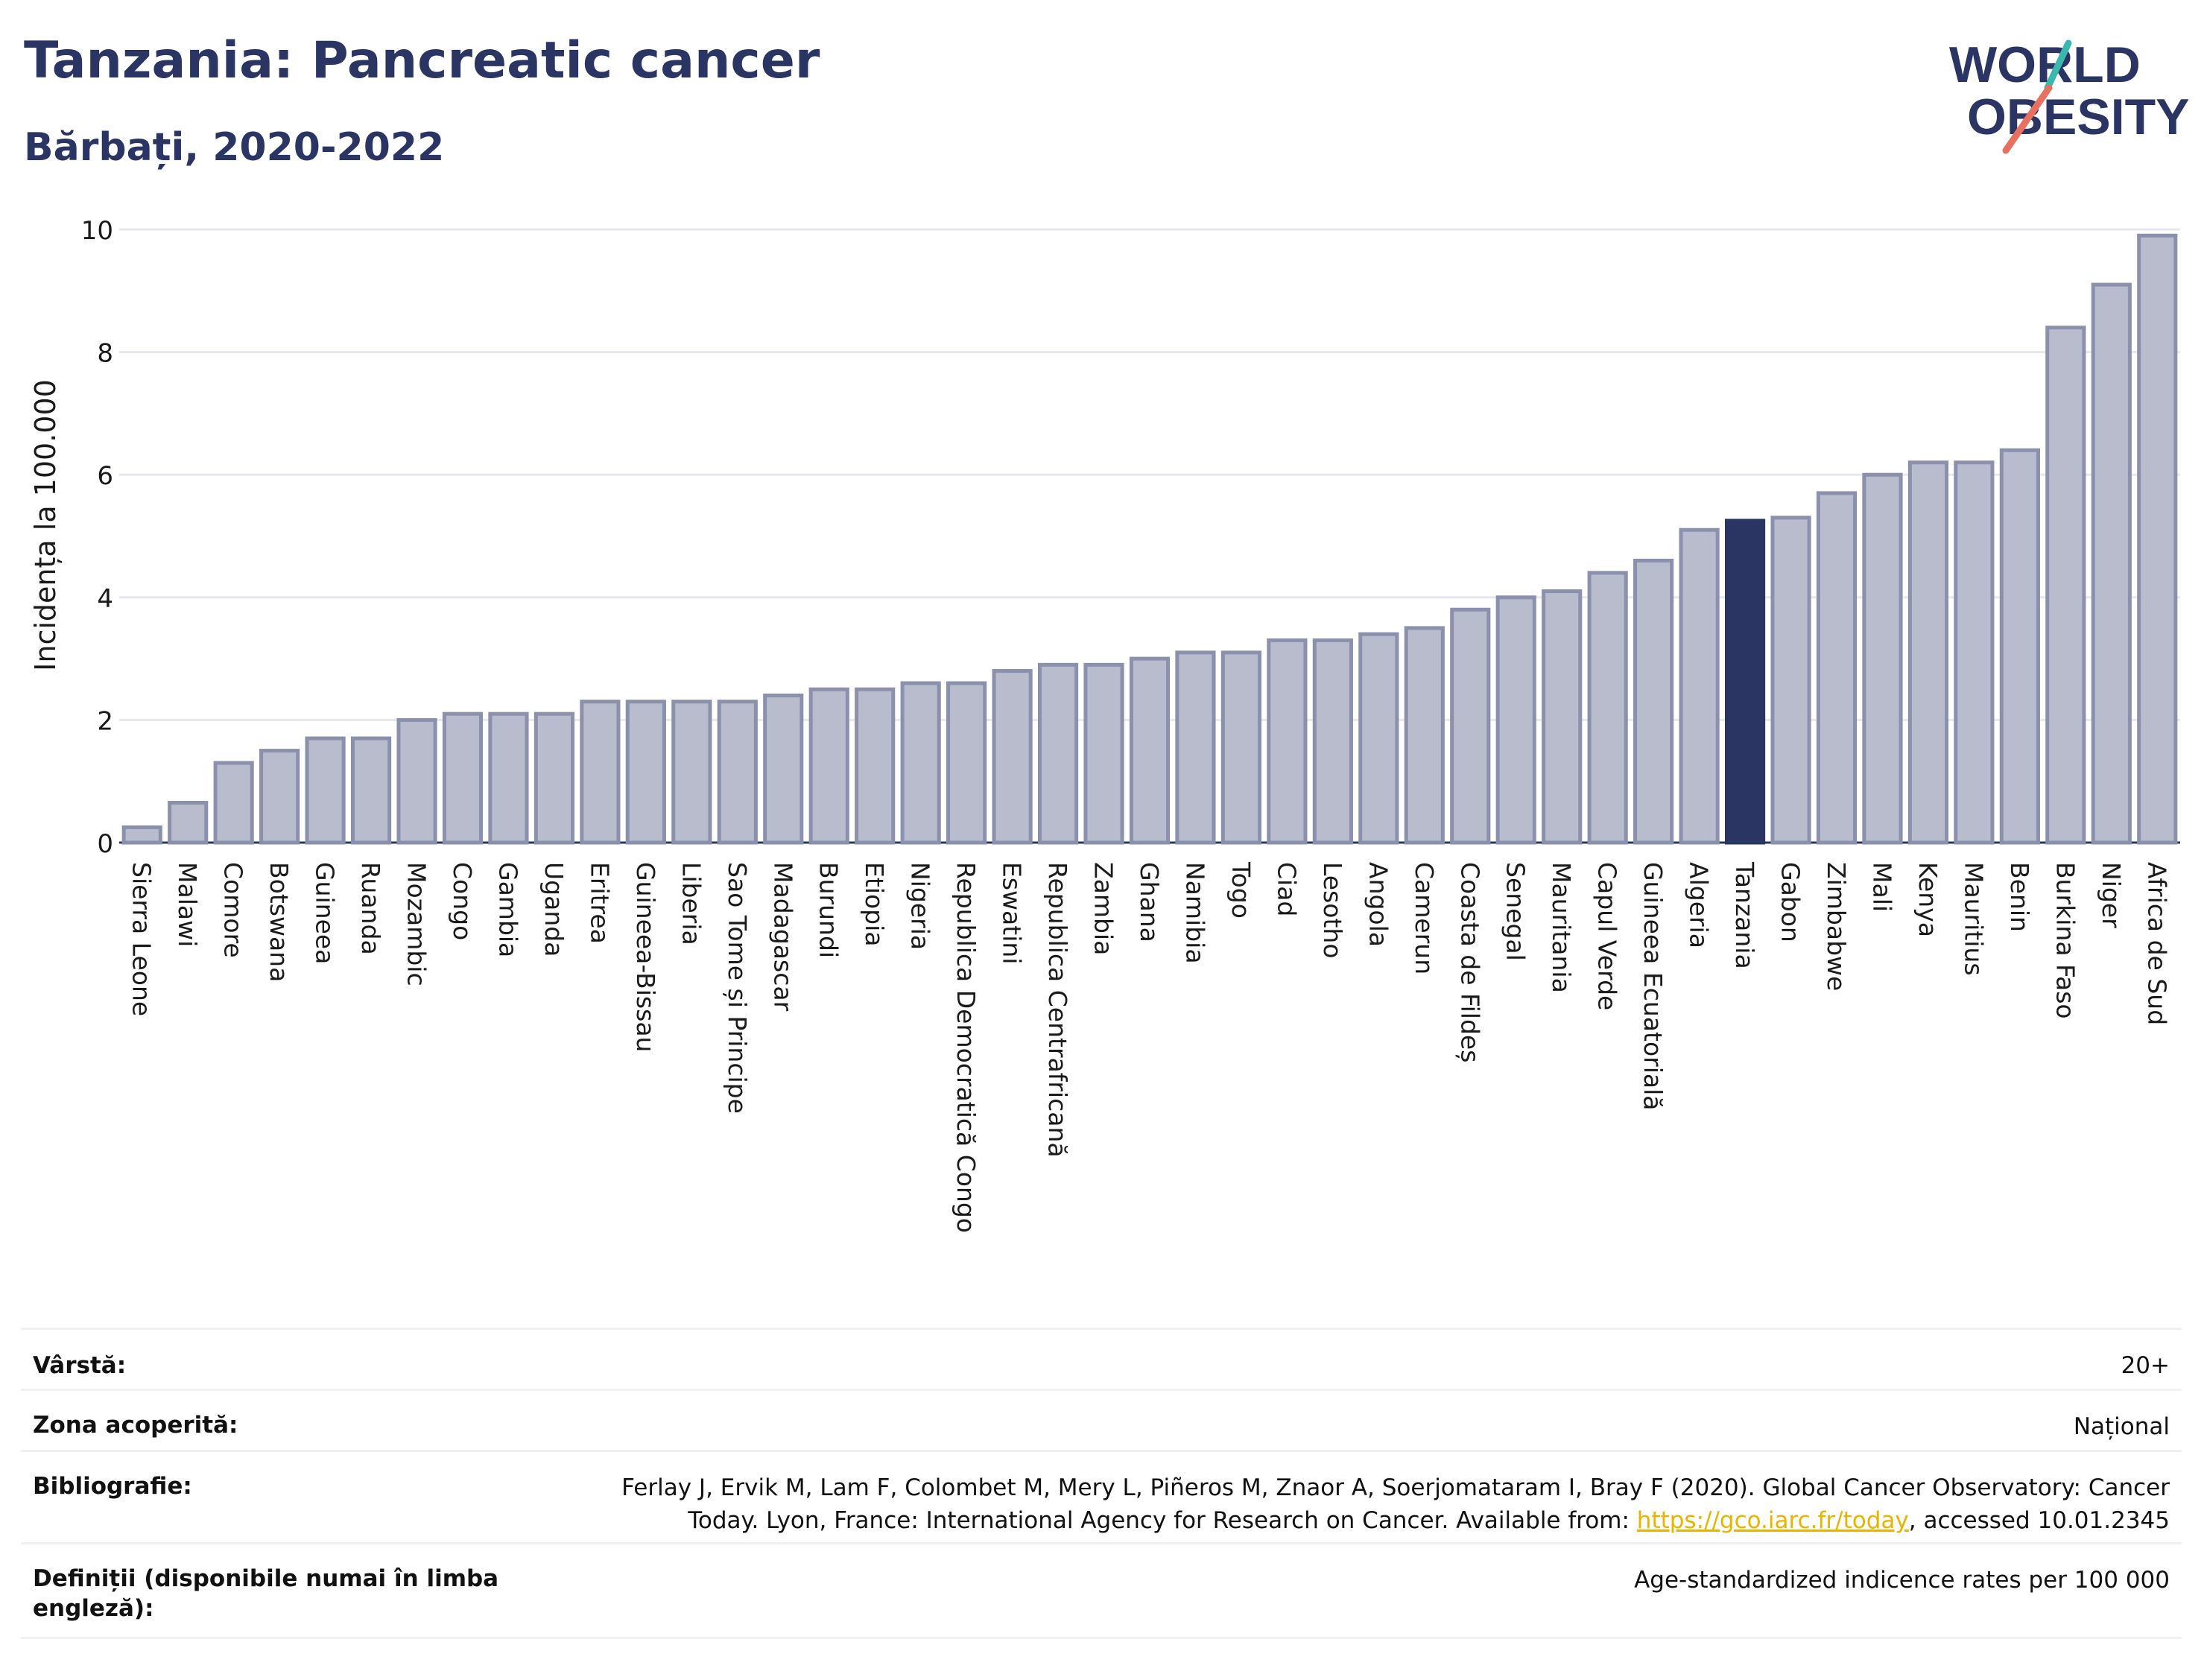 The image size is (2204, 1680). What do you see at coordinates (112, 1486) in the screenshot?
I see `meta-bibliography-label: Bibliografie:` at bounding box center [112, 1486].